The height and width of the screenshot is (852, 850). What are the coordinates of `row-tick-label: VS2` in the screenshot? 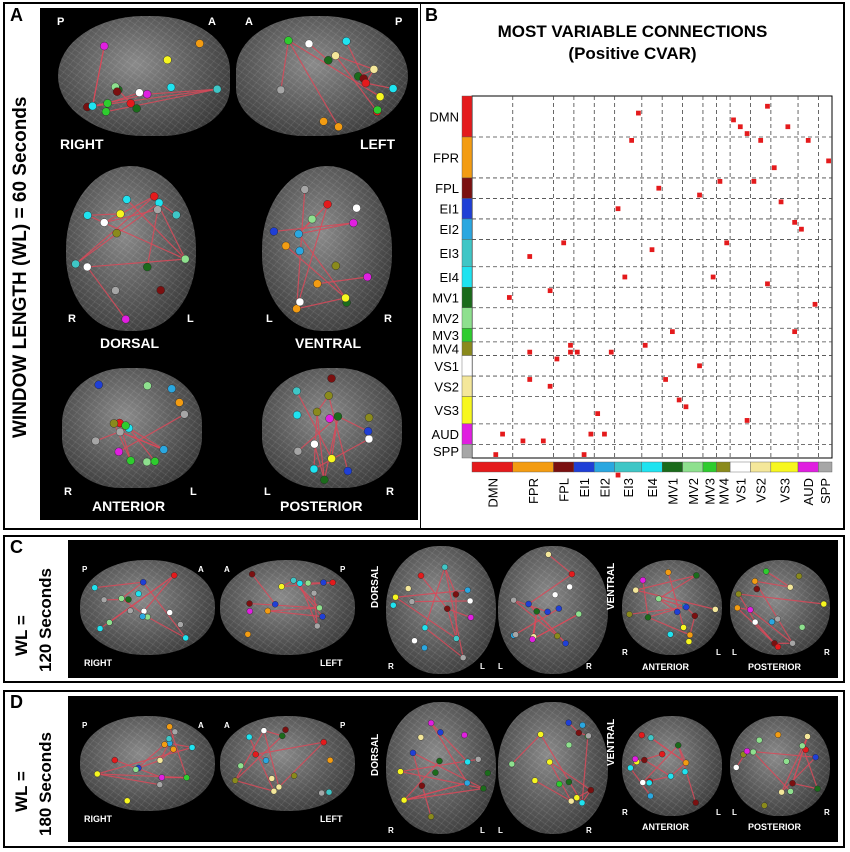 It's located at (446, 386).